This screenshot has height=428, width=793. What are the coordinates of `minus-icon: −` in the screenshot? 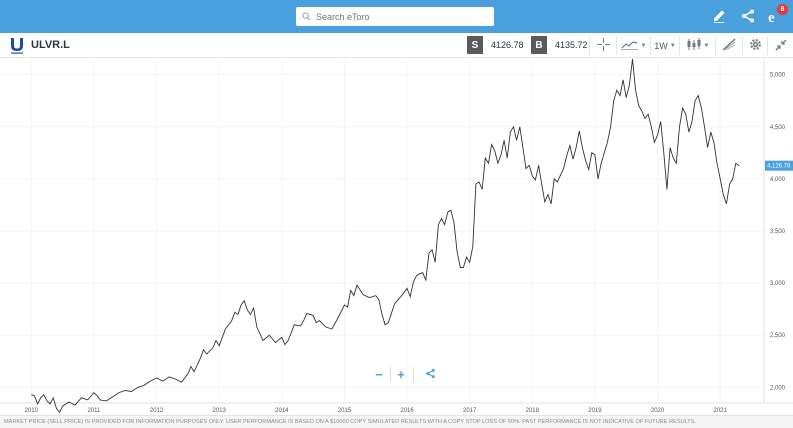 It's located at (379, 374).